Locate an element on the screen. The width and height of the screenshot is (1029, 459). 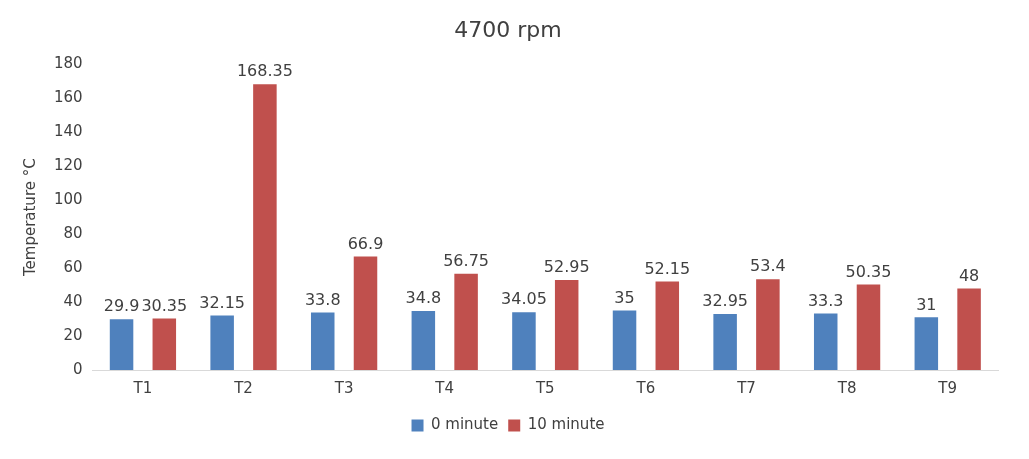
x-tick-label: T7 is located at coordinates (746, 387).